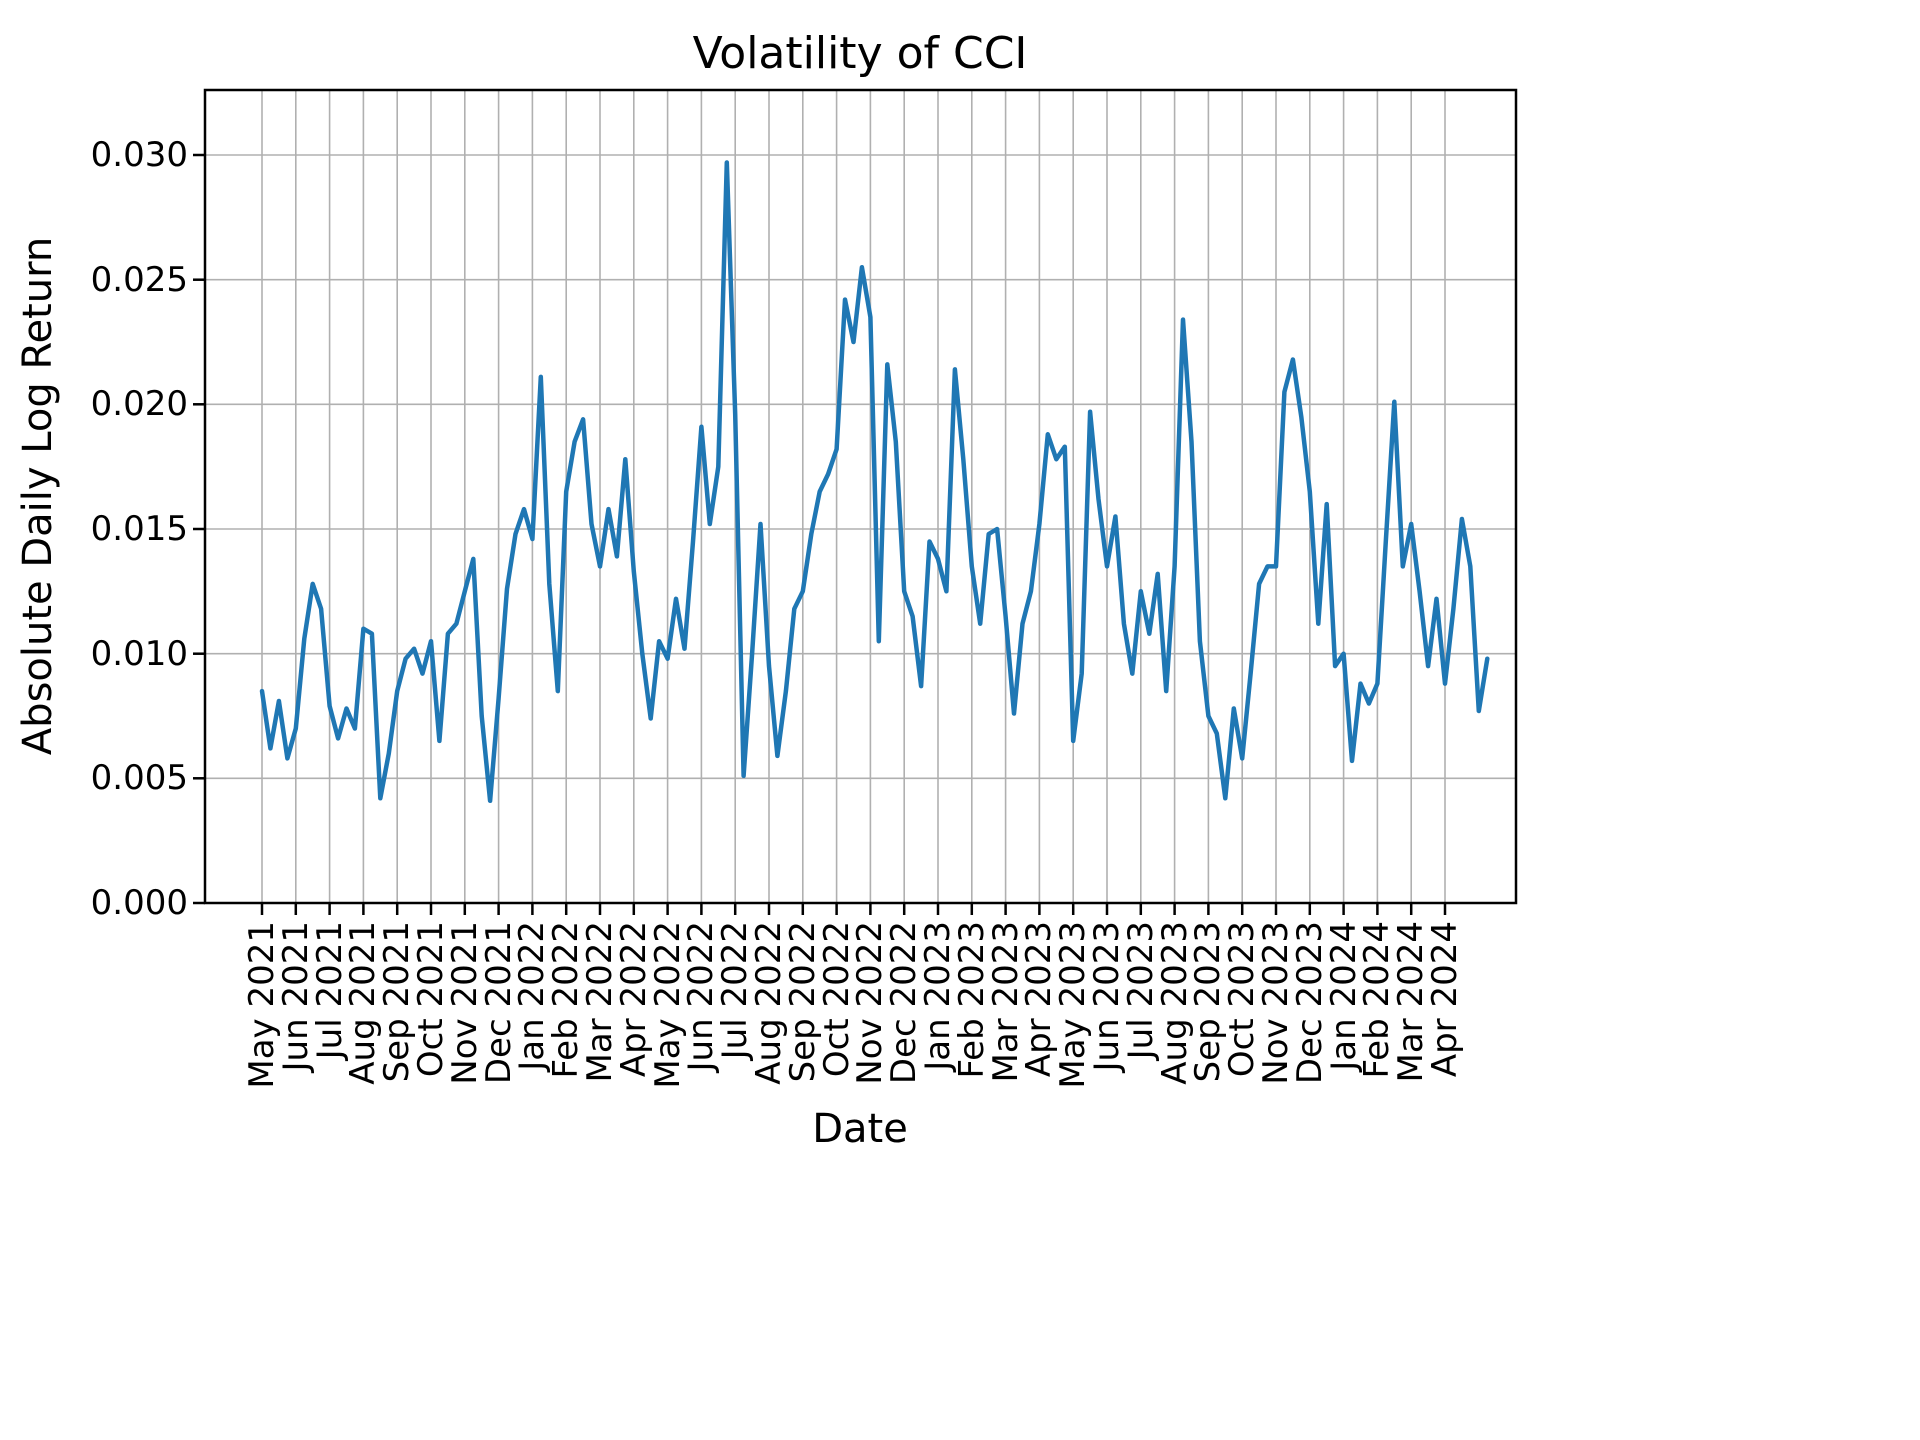 This screenshot has height=1440, width=1920. Describe the element at coordinates (38, 496) in the screenshot. I see `y-axis-label: Absolute Daily Log Return` at that location.